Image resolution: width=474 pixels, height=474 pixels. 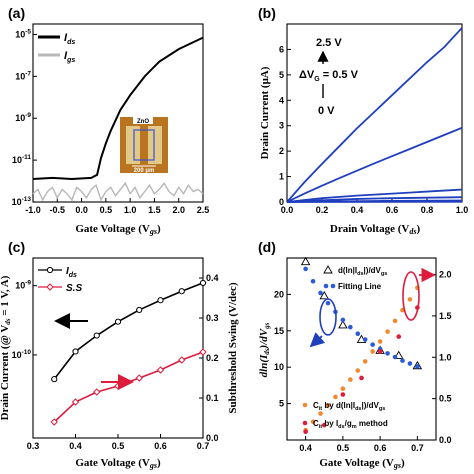 I want to click on panel-d-frame, so click(x=361, y=349).